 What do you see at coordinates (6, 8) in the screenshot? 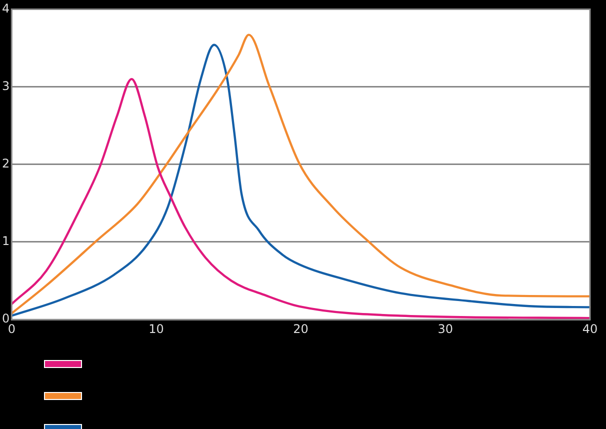
I see `y-tick-label: 4` at bounding box center [6, 8].